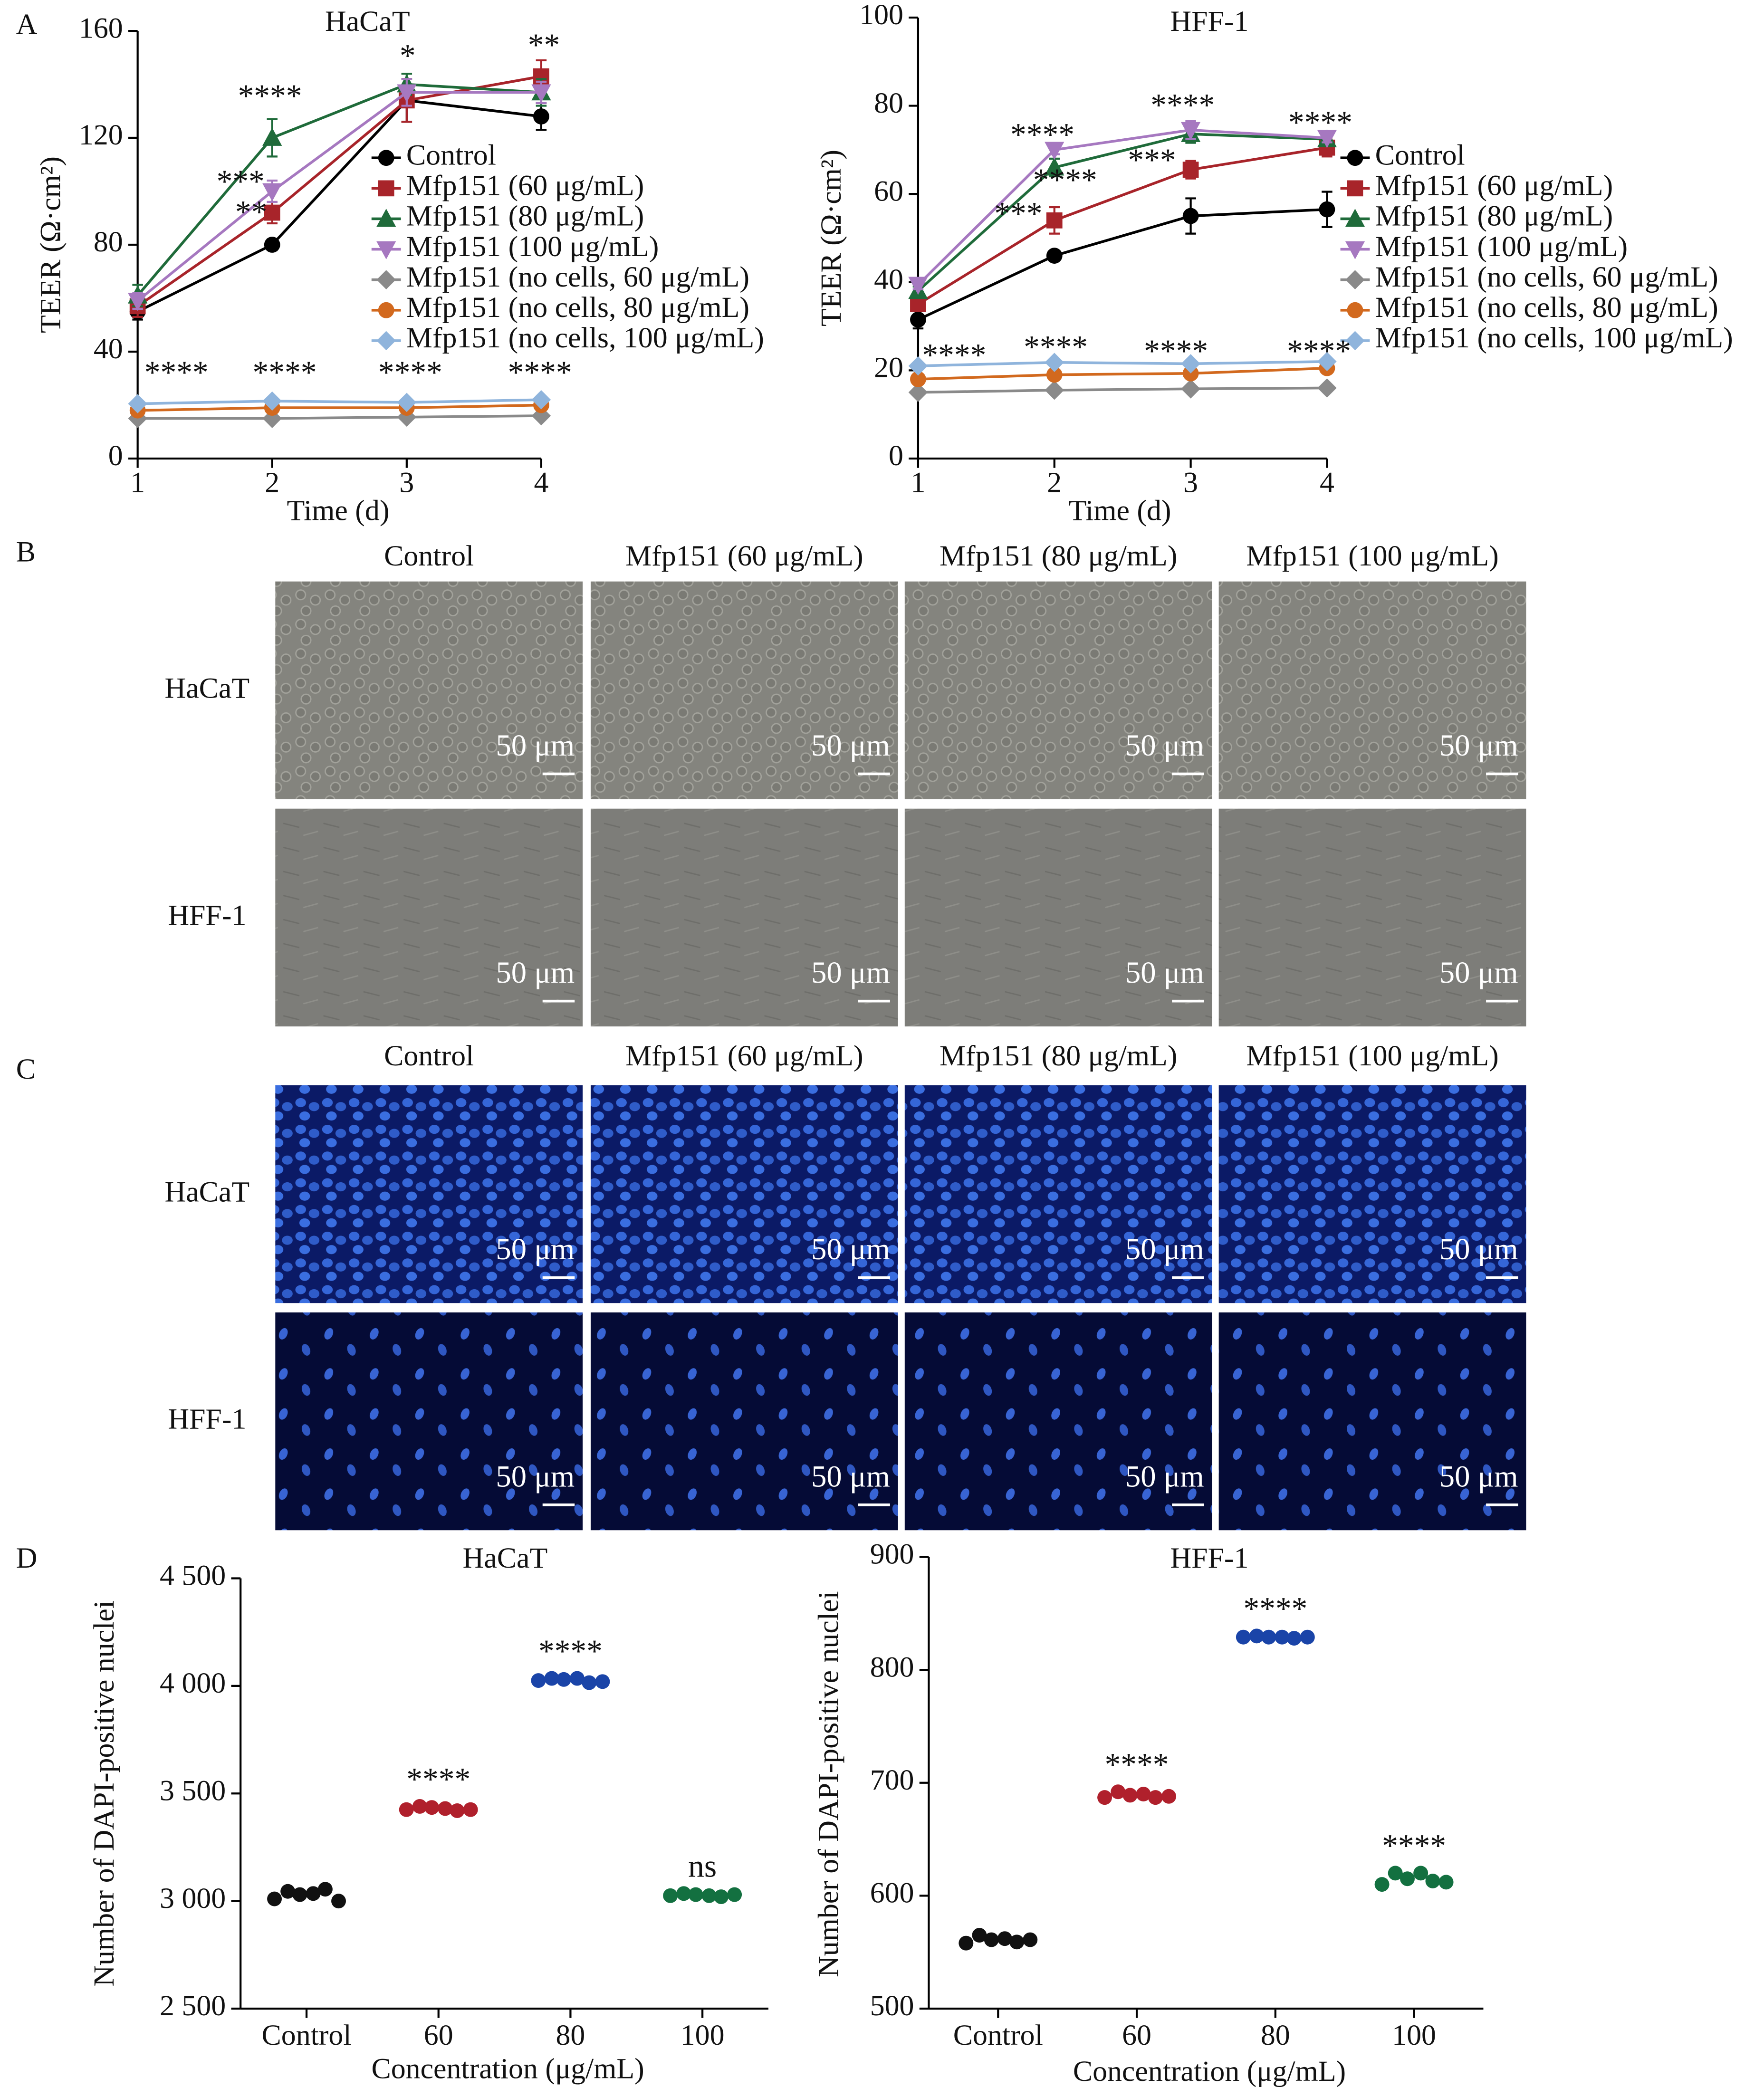  Describe the element at coordinates (193, 2006) in the screenshot. I see `y-tick-label: 2 500` at that location.